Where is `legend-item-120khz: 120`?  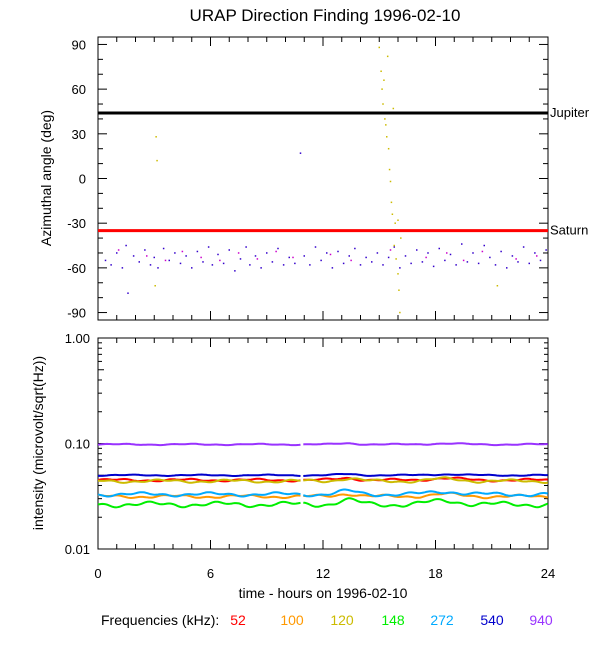 legend-item-120khz: 120 is located at coordinates (342, 620).